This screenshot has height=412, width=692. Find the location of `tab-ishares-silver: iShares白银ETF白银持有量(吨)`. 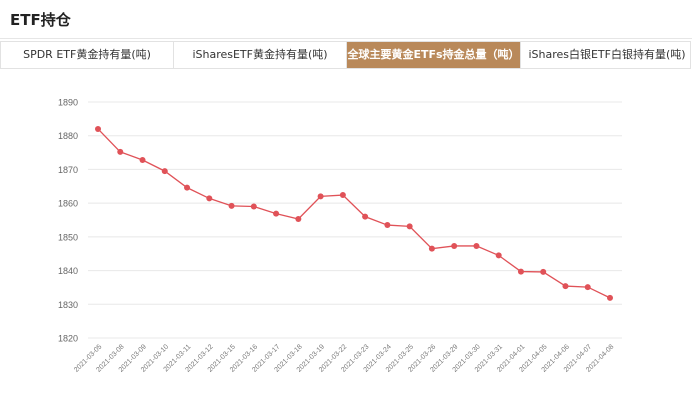

tab-ishares-silver: iShares白银ETF白银持有量(吨) is located at coordinates (607, 54).